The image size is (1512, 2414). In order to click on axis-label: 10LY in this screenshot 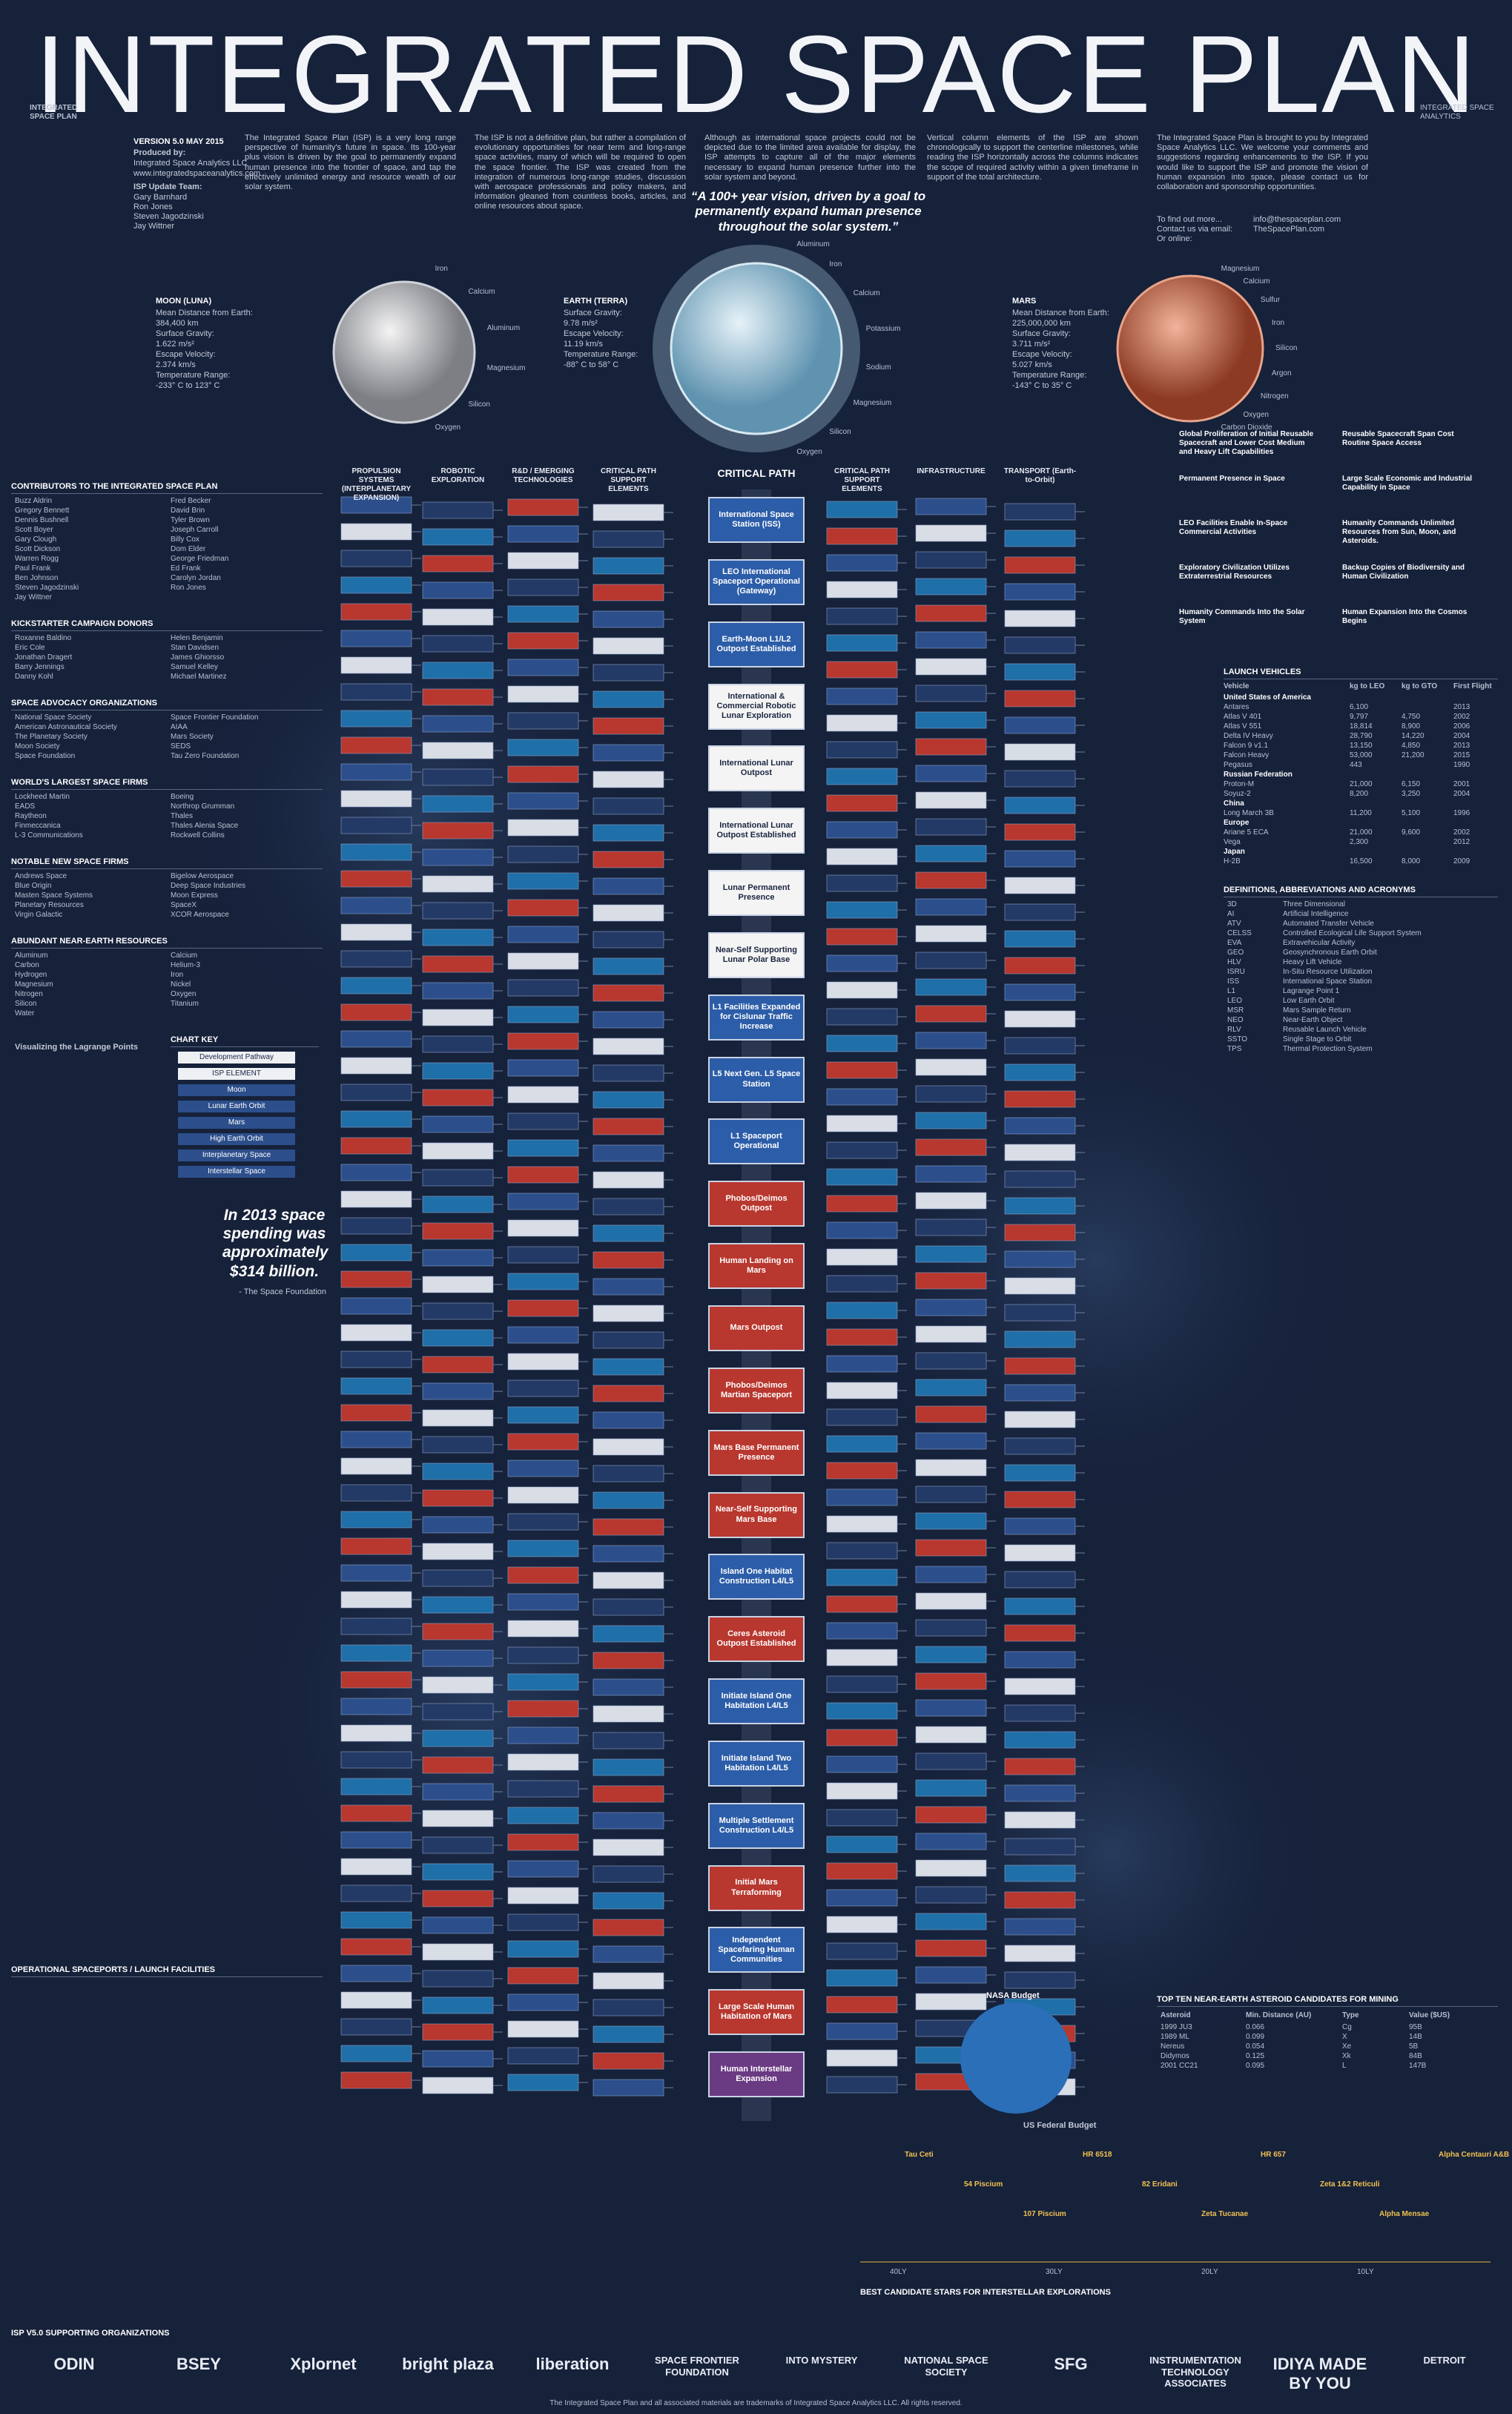, I will do `click(1365, 2272)`.